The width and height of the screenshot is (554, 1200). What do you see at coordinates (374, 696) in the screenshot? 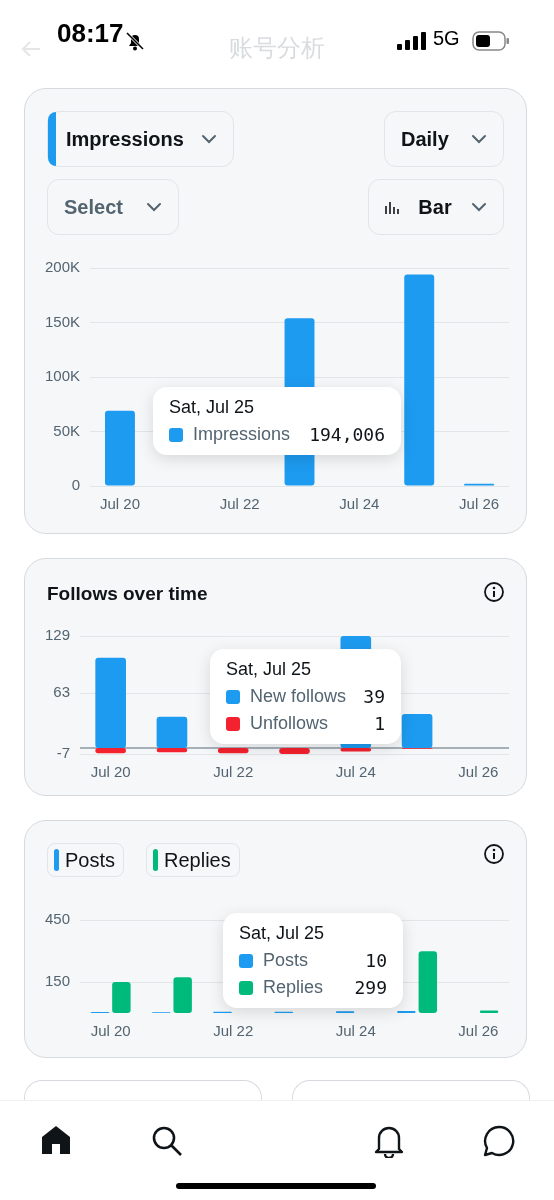
I see `annotation: 39` at bounding box center [374, 696].